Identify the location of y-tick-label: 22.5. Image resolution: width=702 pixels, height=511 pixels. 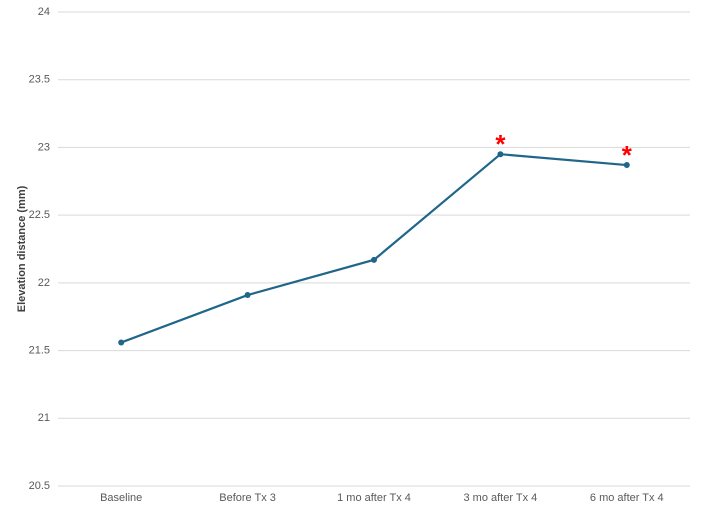
(39, 215).